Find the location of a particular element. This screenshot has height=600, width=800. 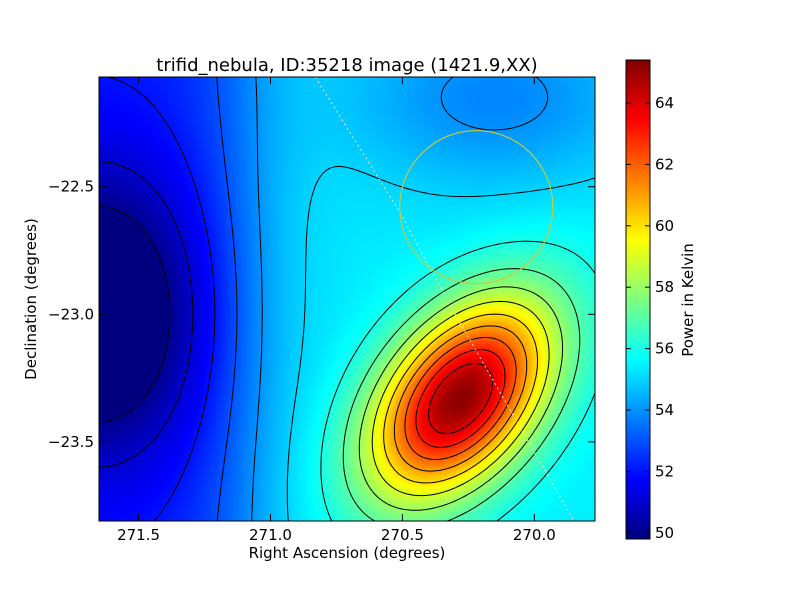

y-tick-label: −22.5 is located at coordinates (71, 187).